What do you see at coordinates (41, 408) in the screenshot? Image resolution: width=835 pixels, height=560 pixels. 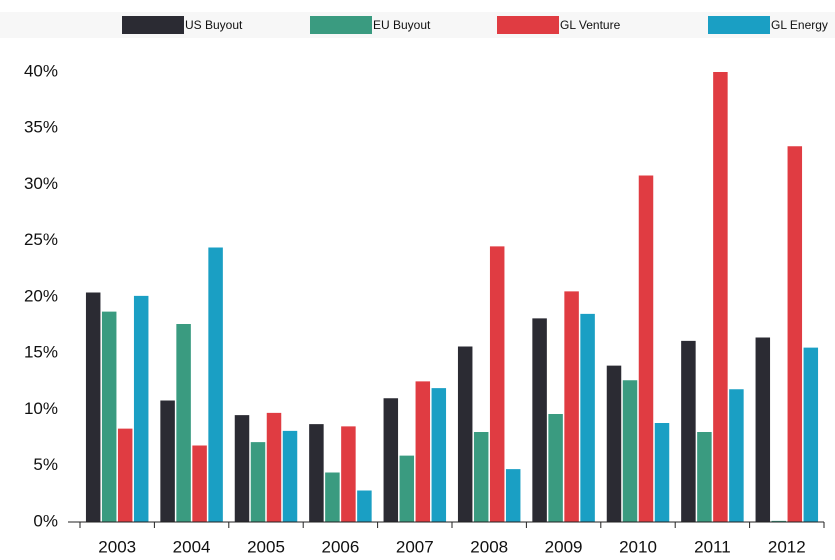 I see `y-tick-label: 10%` at bounding box center [41, 408].